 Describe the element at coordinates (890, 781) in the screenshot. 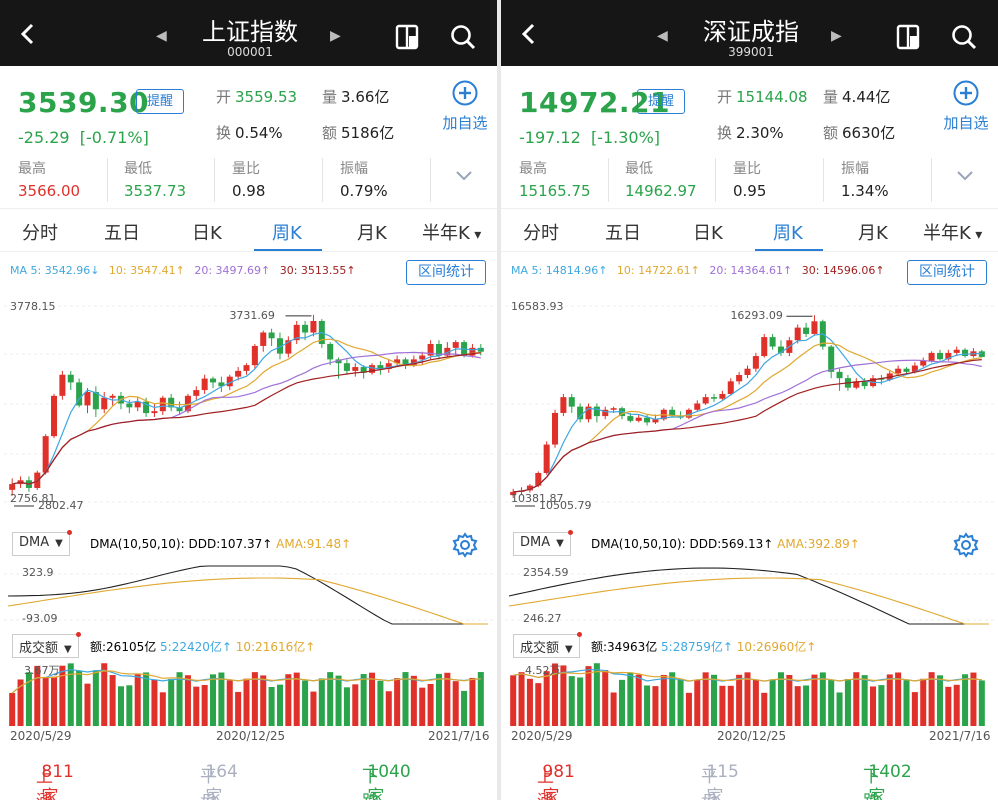

I see `breadth-down: 1402家` at that location.